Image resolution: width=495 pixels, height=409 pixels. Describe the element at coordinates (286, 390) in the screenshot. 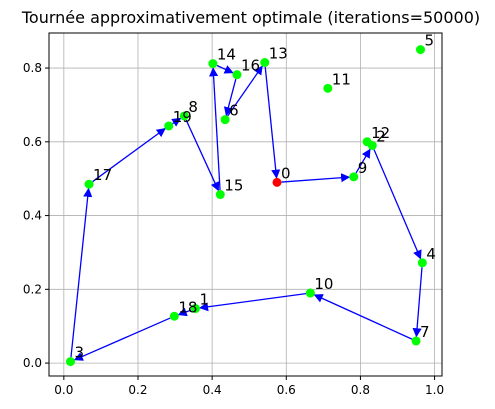

I see `x-tick-label: 0.6` at that location.